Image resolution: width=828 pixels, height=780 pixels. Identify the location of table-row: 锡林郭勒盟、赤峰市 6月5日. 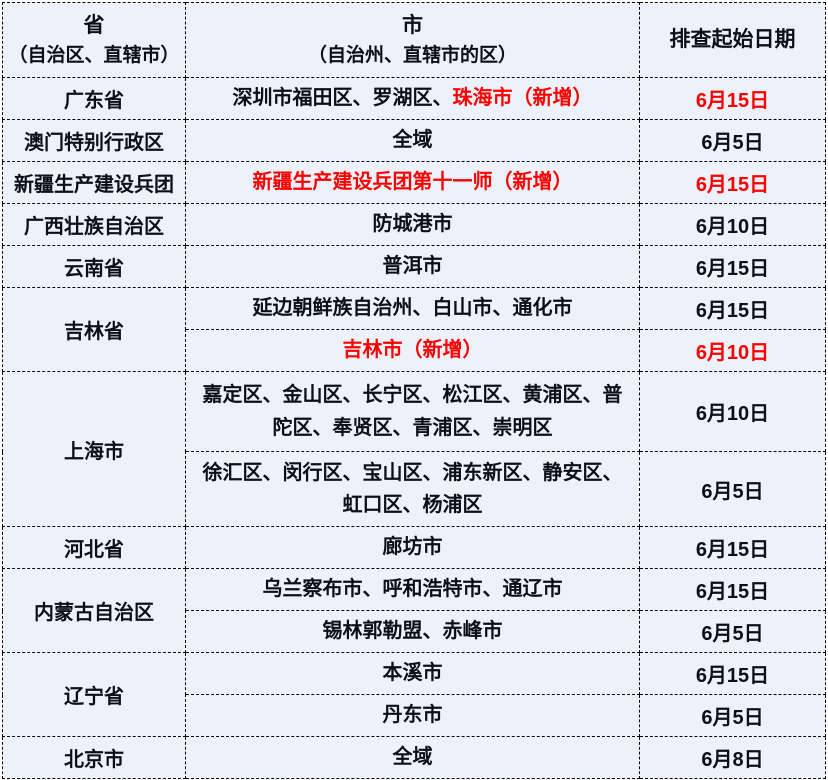
(414, 631).